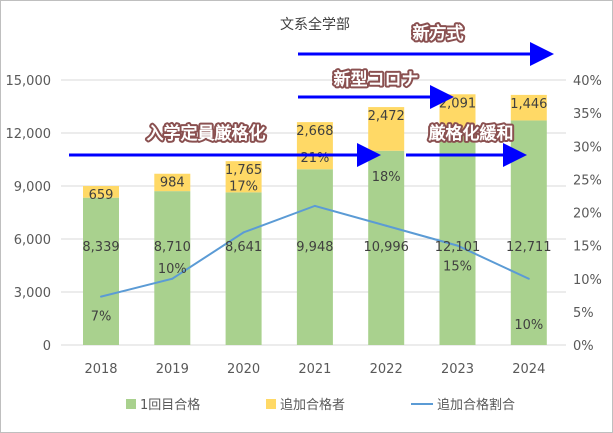 This screenshot has height=433, width=613. I want to click on x-tick-label: 2024, so click(528, 369).